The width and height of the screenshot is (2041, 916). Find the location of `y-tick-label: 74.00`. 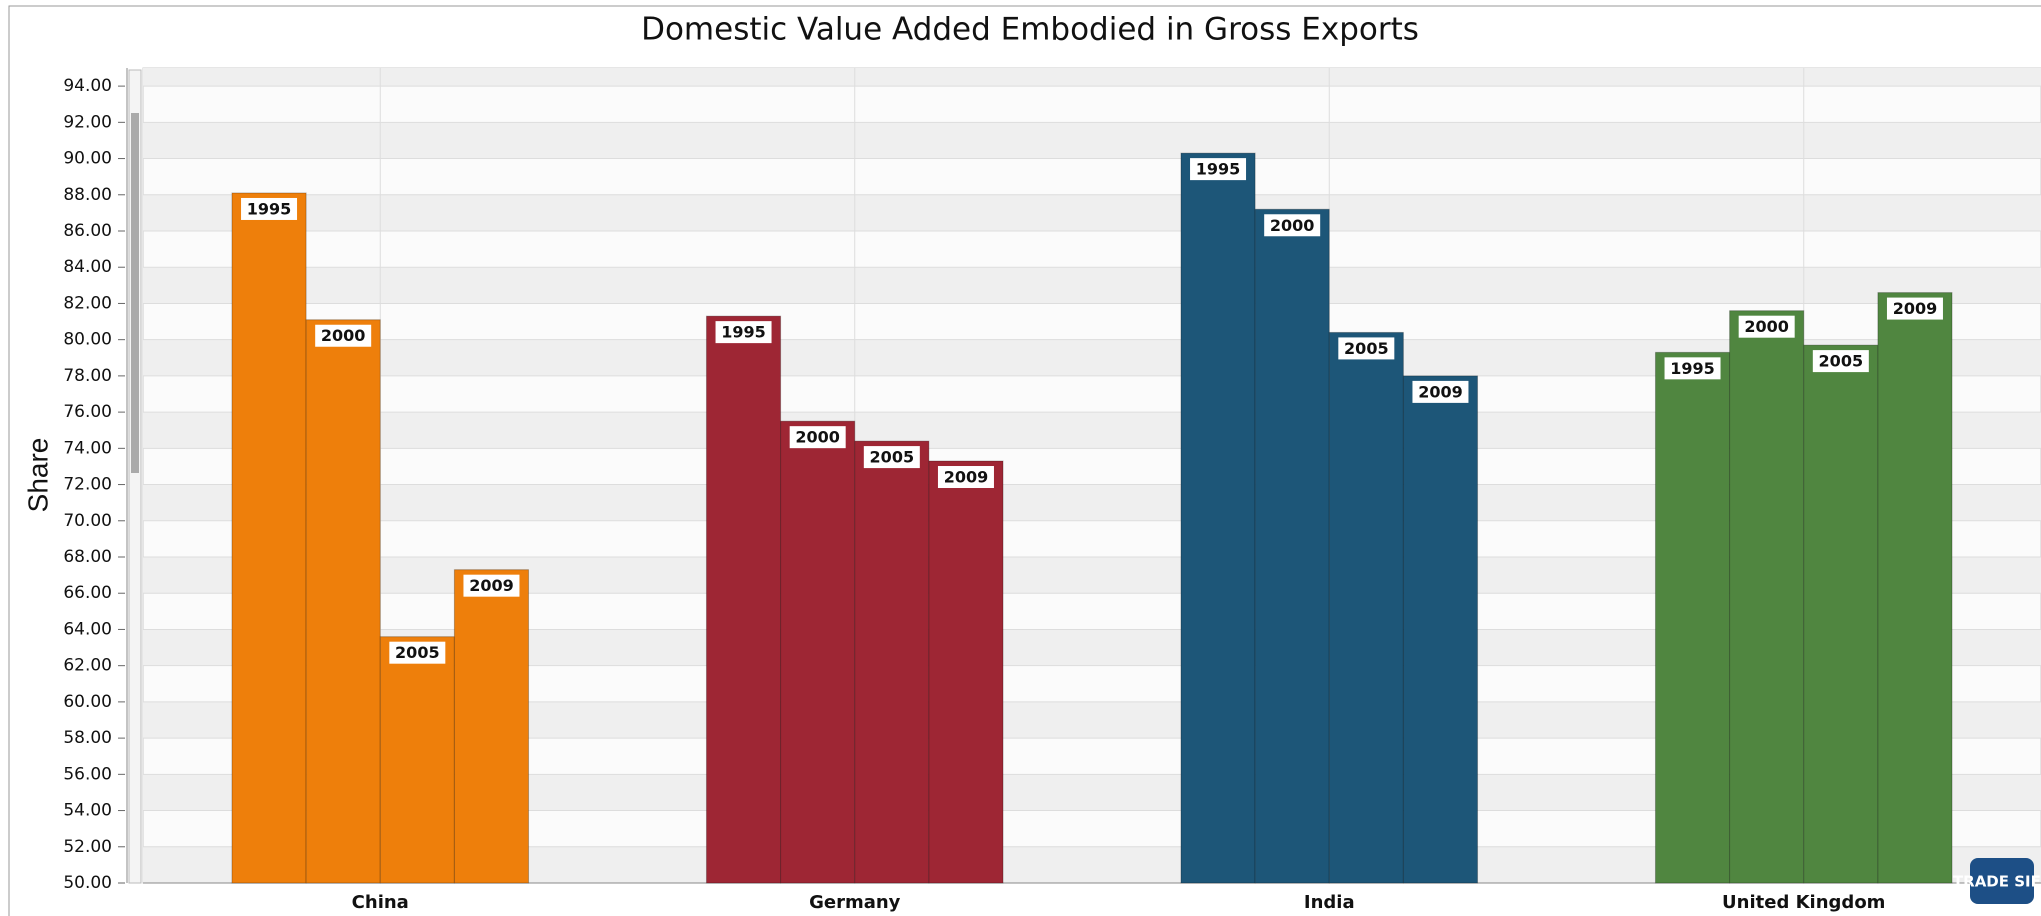

y-tick-label: 74.00 is located at coordinates (87, 448).